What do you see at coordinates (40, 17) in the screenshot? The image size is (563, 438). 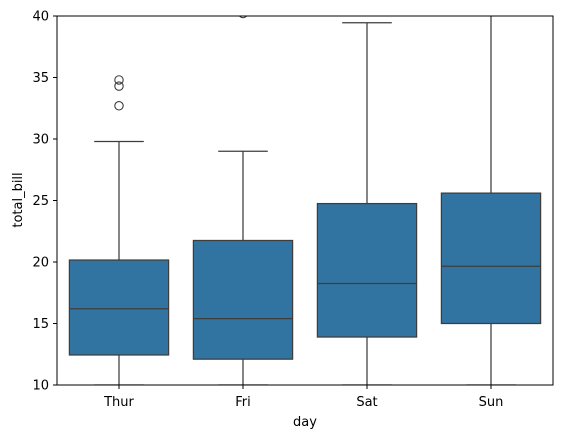 I see `y-tick-label: 40` at bounding box center [40, 17].